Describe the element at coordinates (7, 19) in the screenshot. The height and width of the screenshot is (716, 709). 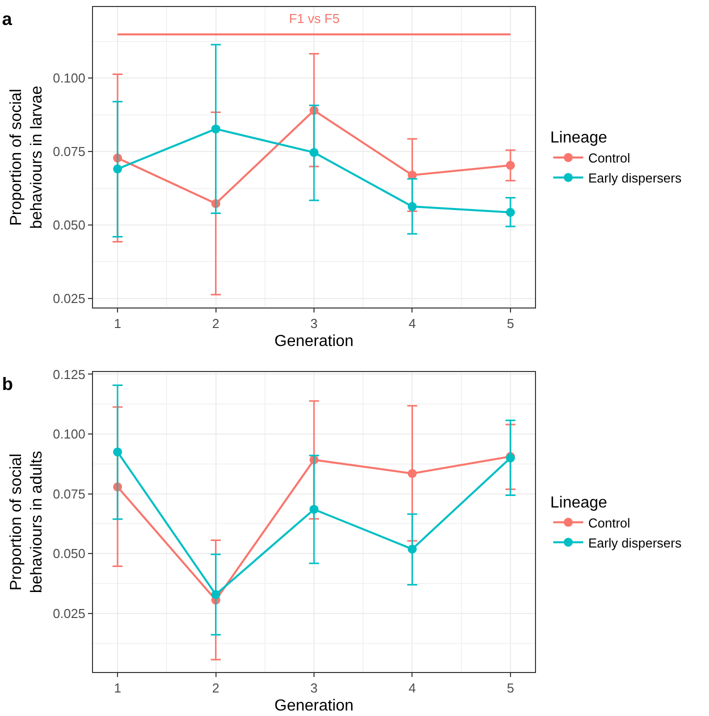
I see `chart-title: a` at that location.